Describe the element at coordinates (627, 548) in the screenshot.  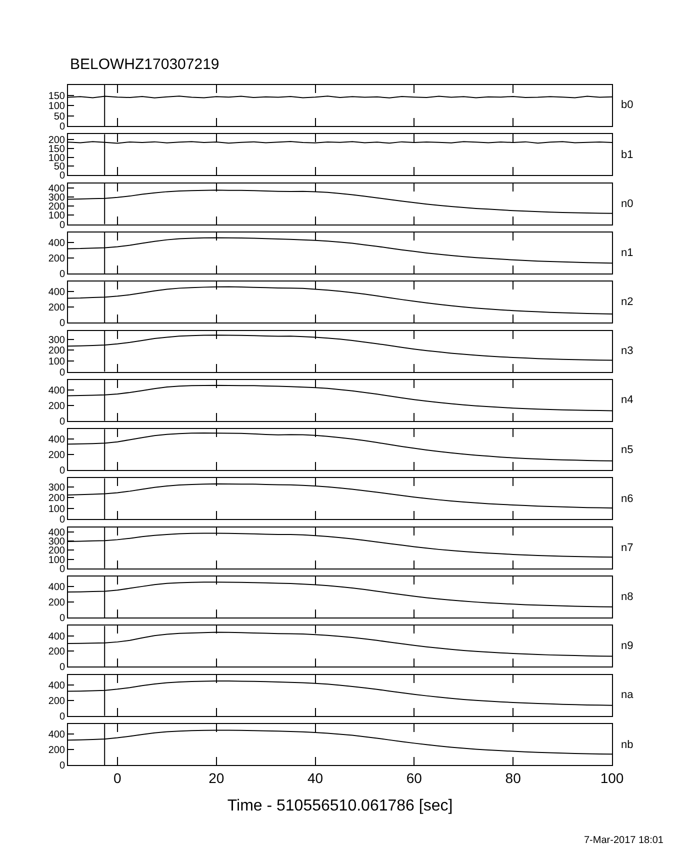
I see `series-label: n7` at that location.